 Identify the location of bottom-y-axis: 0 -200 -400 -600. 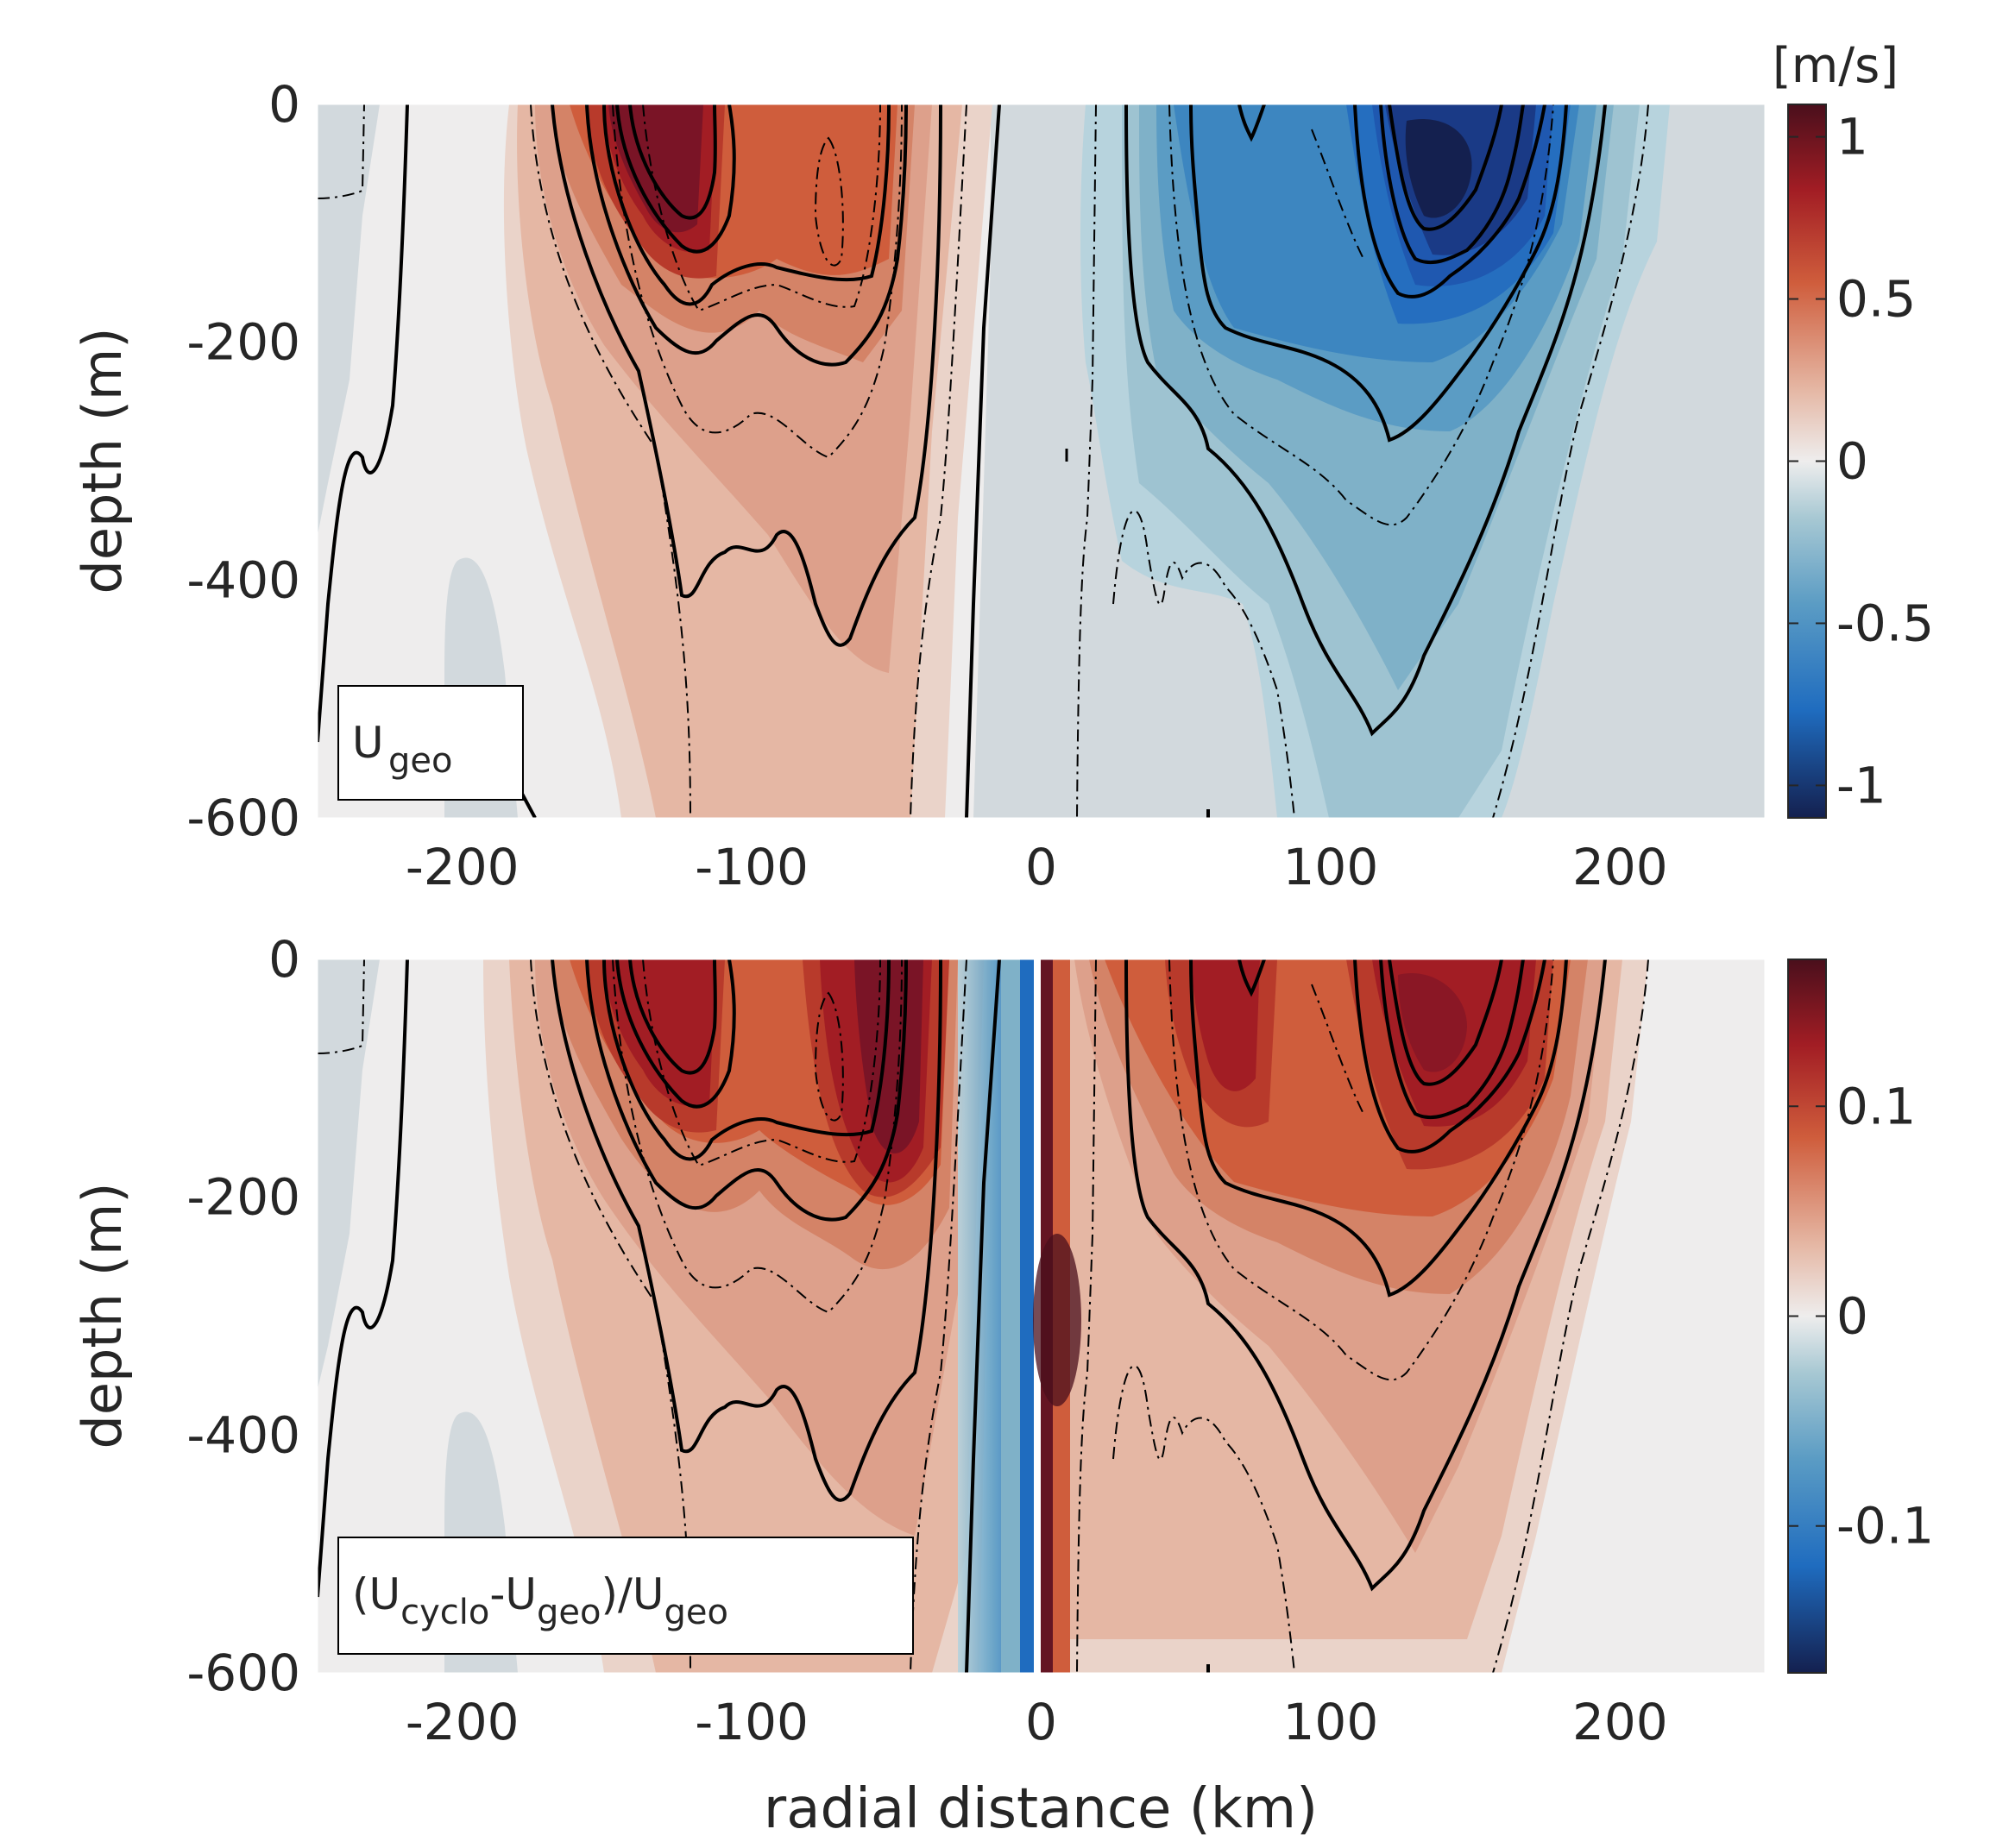
(243, 1316).